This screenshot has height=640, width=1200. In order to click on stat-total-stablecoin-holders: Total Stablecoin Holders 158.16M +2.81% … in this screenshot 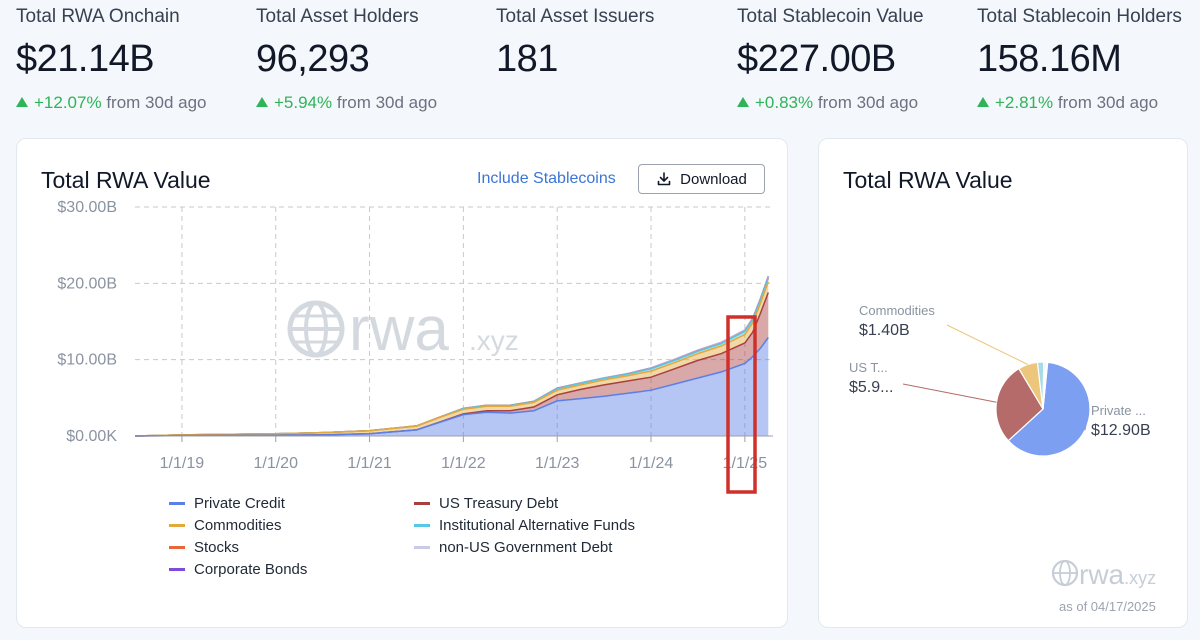, I will do `click(1088, 59)`.